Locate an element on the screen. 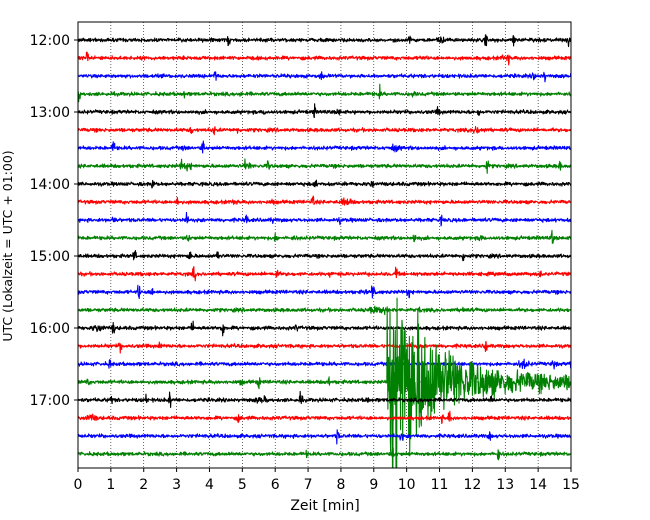  x-tick-label: 15 is located at coordinates (571, 485).